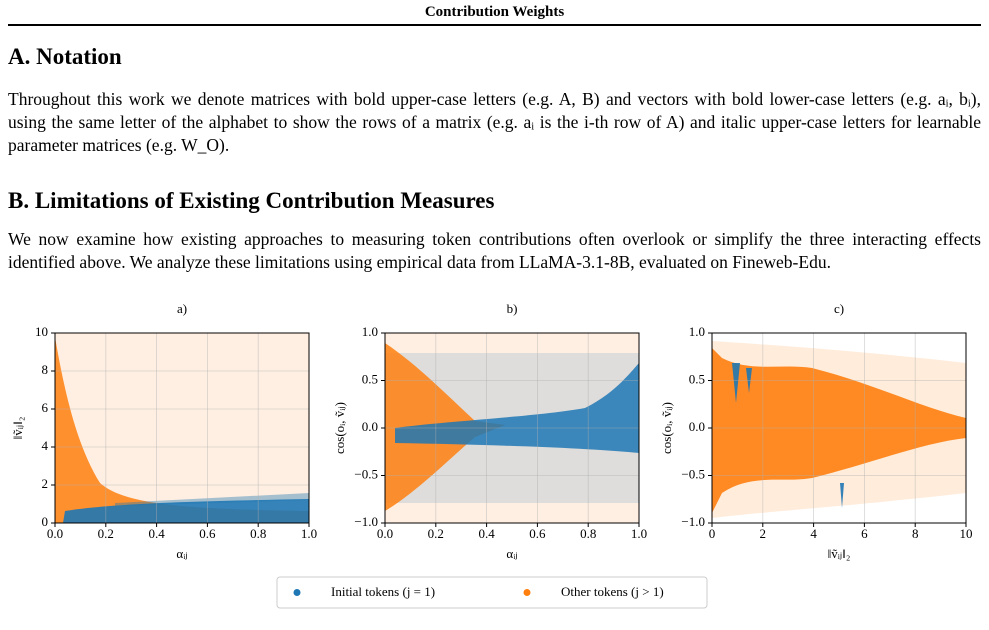 The height and width of the screenshot is (630, 989). I want to click on y-tick-label: 2, so click(45, 483).